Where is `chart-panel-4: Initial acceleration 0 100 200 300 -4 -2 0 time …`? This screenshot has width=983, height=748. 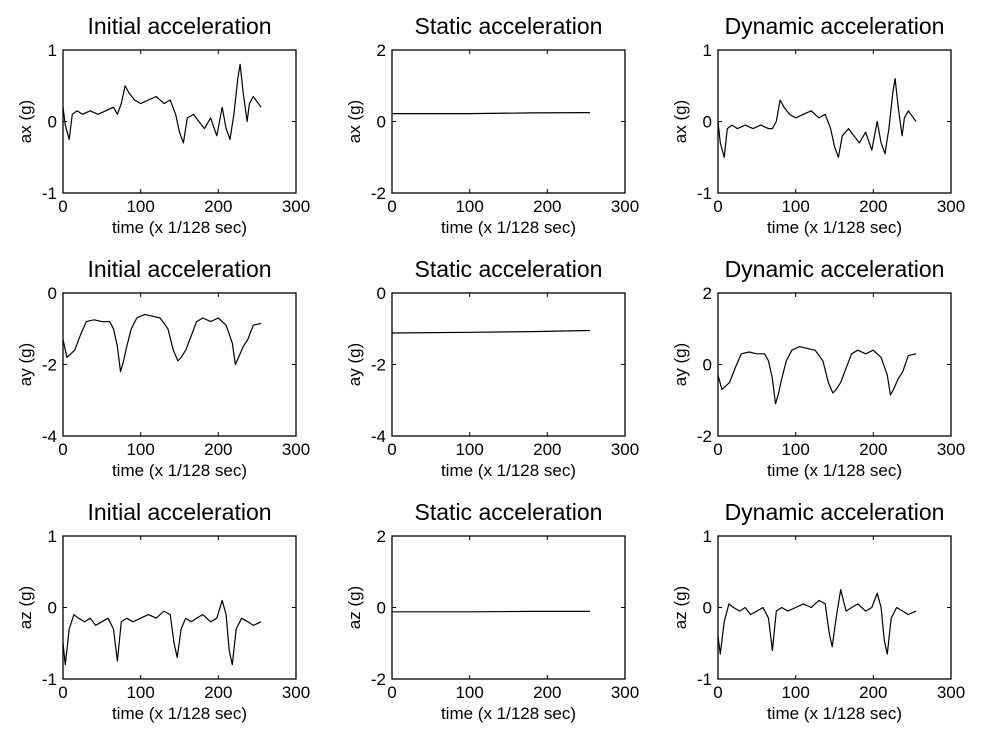
chart-panel-4: Initial acceleration 0 100 200 300 -4 -2 0 time … is located at coordinates (163, 368).